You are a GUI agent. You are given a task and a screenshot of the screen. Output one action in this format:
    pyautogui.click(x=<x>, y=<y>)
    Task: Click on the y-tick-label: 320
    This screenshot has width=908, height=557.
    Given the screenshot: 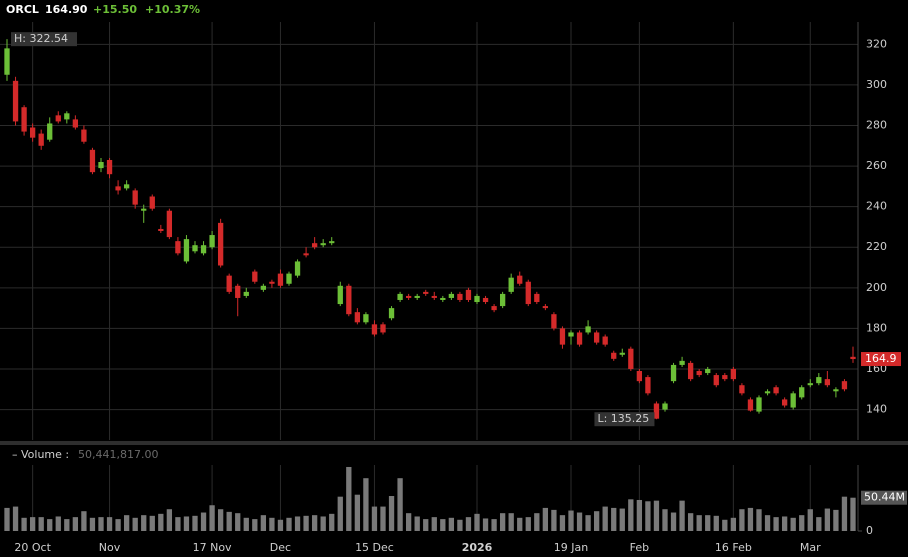 What is the action you would take?
    pyautogui.click(x=876, y=43)
    